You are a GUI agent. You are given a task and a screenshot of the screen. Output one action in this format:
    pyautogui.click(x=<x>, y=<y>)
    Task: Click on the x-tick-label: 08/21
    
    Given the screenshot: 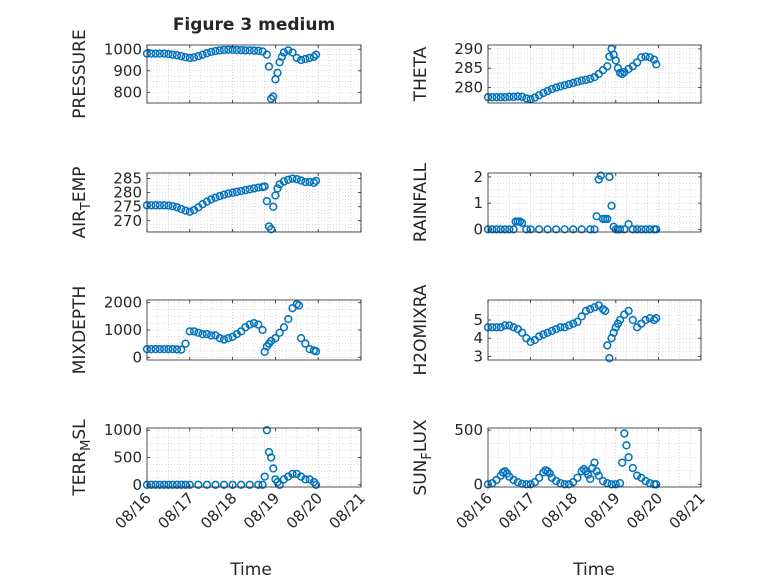 What is the action you would take?
    pyautogui.click(x=347, y=510)
    